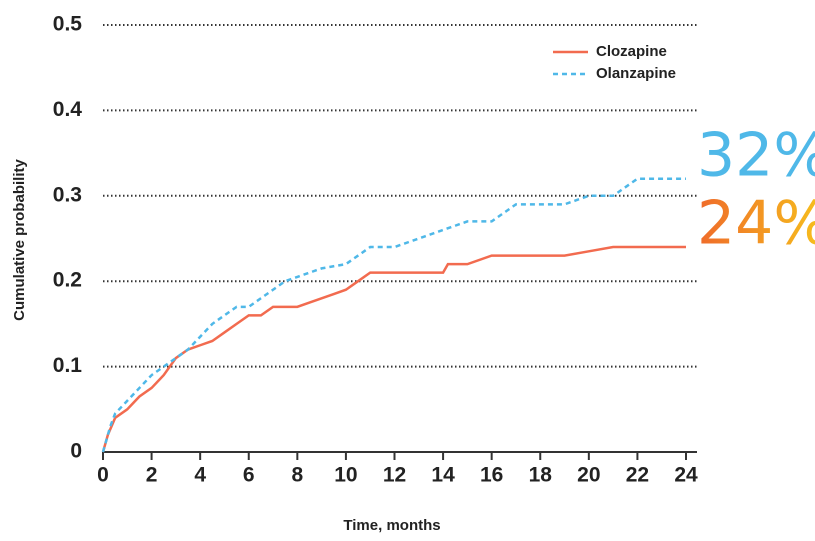 The height and width of the screenshot is (541, 815). Describe the element at coordinates (636, 73) in the screenshot. I see `legend-label: Olanzapine` at that location.